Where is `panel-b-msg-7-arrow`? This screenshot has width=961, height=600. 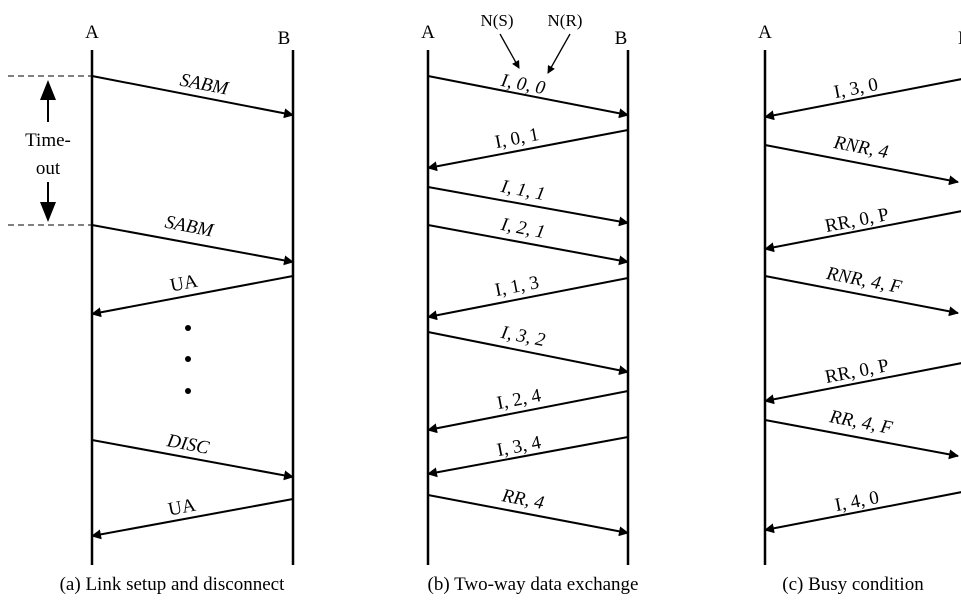 panel-b-msg-7-arrow is located at coordinates (528, 412).